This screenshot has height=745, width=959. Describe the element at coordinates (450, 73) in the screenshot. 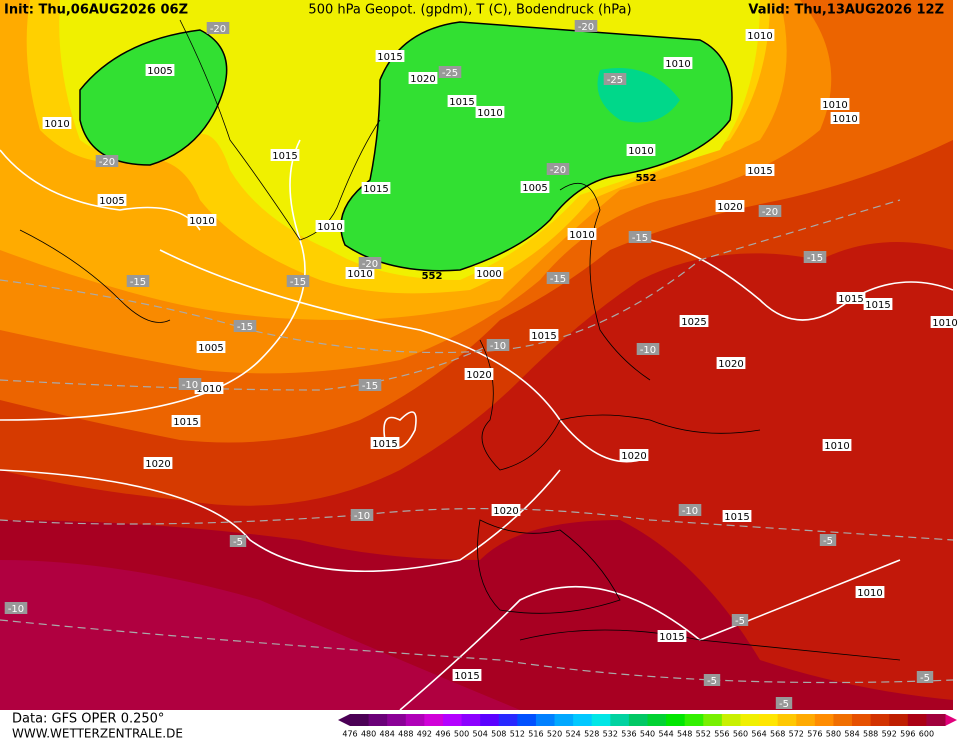

I see `temperature-label: -25` at that location.